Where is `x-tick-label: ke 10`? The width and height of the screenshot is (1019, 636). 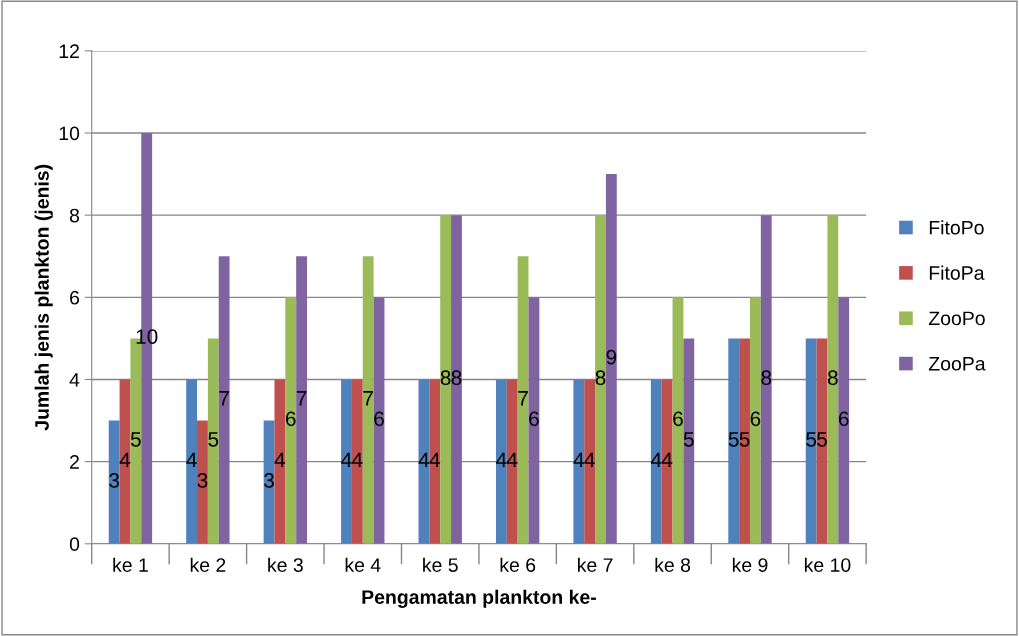 x-tick-label: ke 10 is located at coordinates (827, 564).